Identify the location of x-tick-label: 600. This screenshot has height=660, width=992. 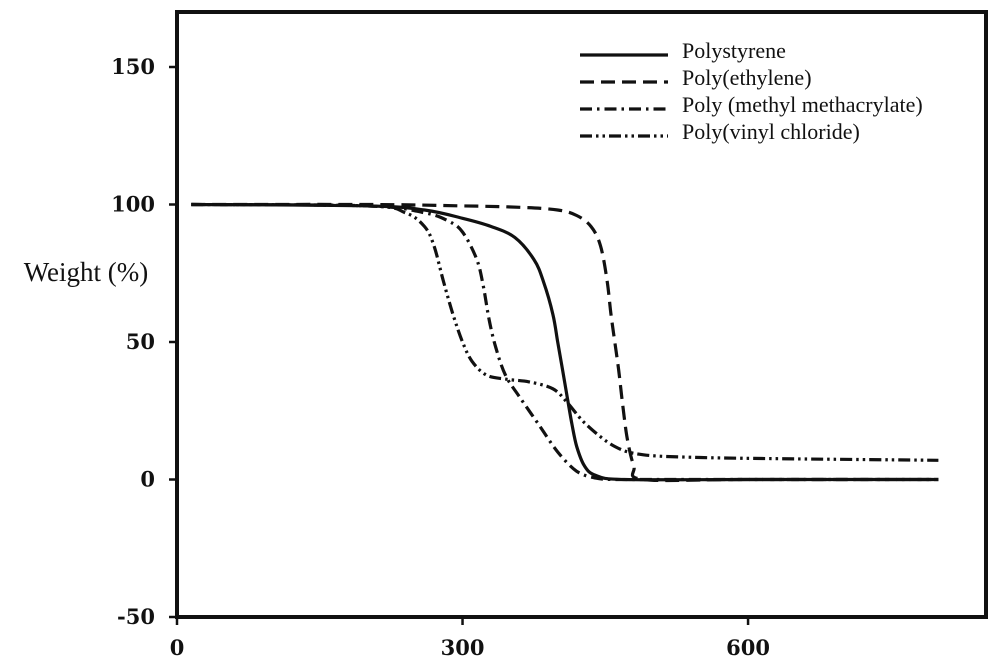
(748, 647).